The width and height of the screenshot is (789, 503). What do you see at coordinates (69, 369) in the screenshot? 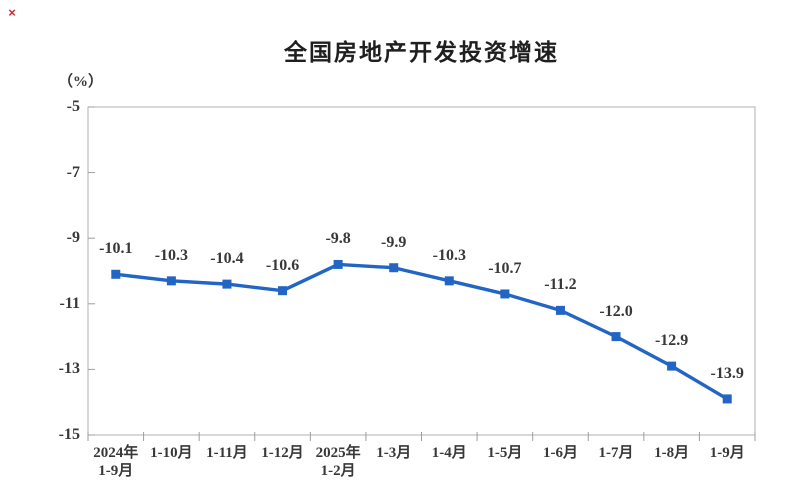
I see `y-tick-label: -13` at bounding box center [69, 369].